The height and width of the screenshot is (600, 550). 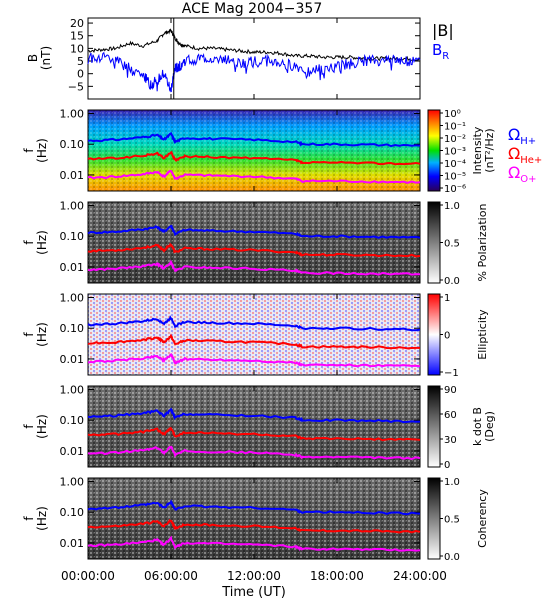 I want to click on colorbar-tick-label: 60, so click(x=450, y=415).